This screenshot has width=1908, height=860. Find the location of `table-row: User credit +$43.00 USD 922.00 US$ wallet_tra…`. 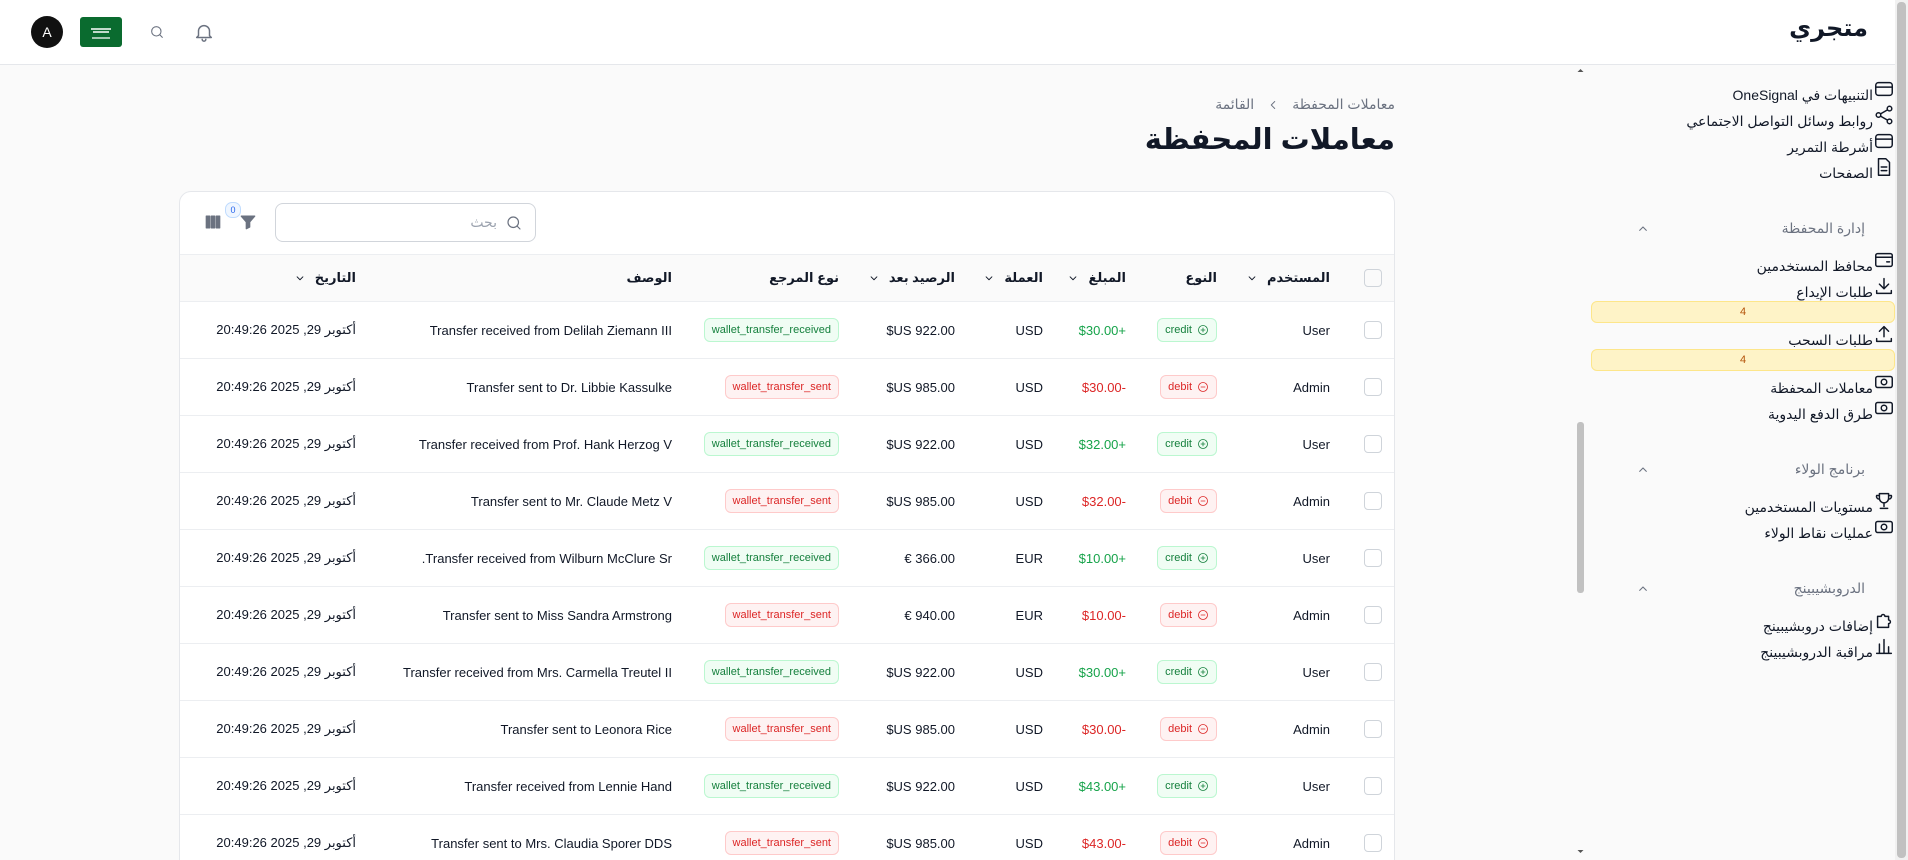

table-row: User credit +$43.00 USD 922.00 US$ wallet_tra… is located at coordinates (787, 786).